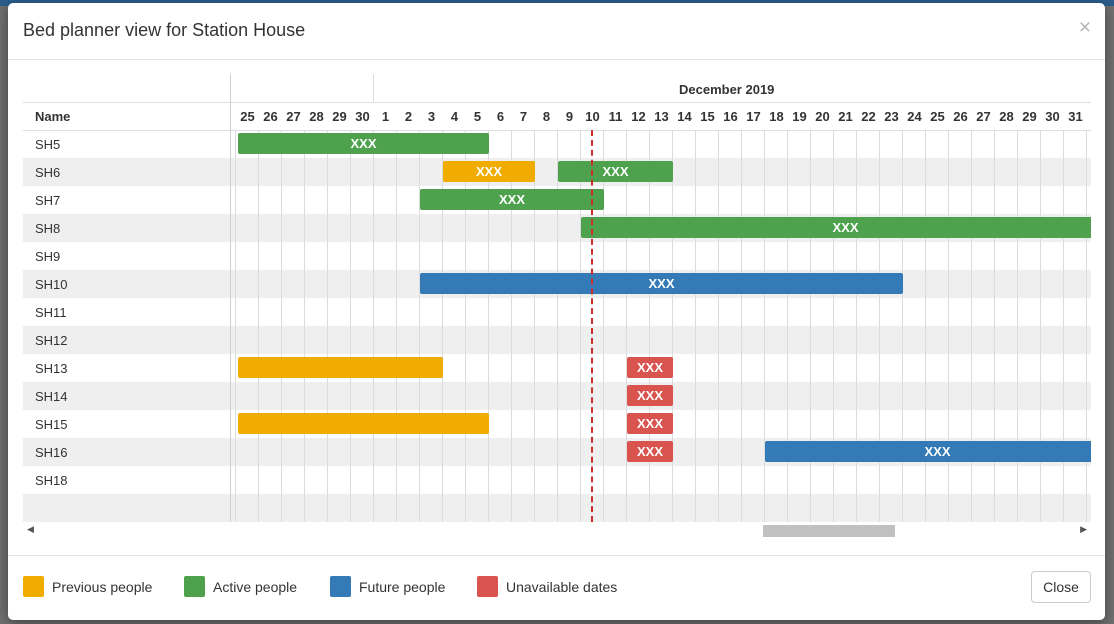 Image resolution: width=1114 pixels, height=624 pixels. I want to click on modal-title: Bed planner view for Station House, so click(164, 30).